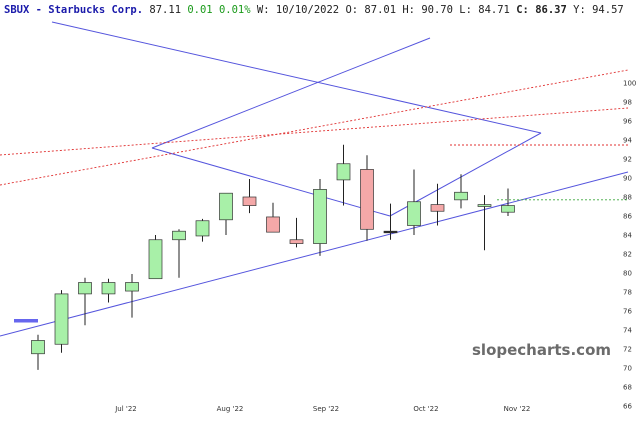 The height and width of the screenshot is (422, 640). What do you see at coordinates (165, 10) in the screenshot?
I see `last-price: 87.11` at bounding box center [165, 10].